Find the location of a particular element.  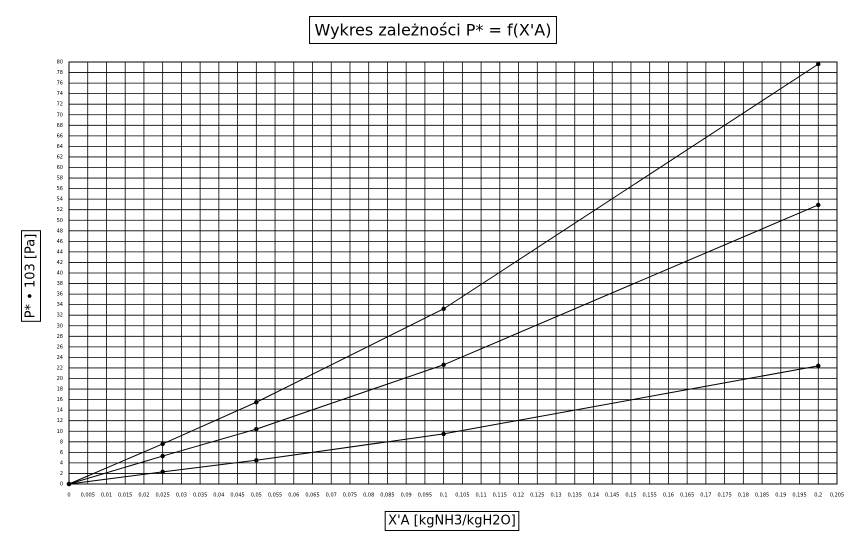

y-tick-label: 70 is located at coordinates (60, 115).